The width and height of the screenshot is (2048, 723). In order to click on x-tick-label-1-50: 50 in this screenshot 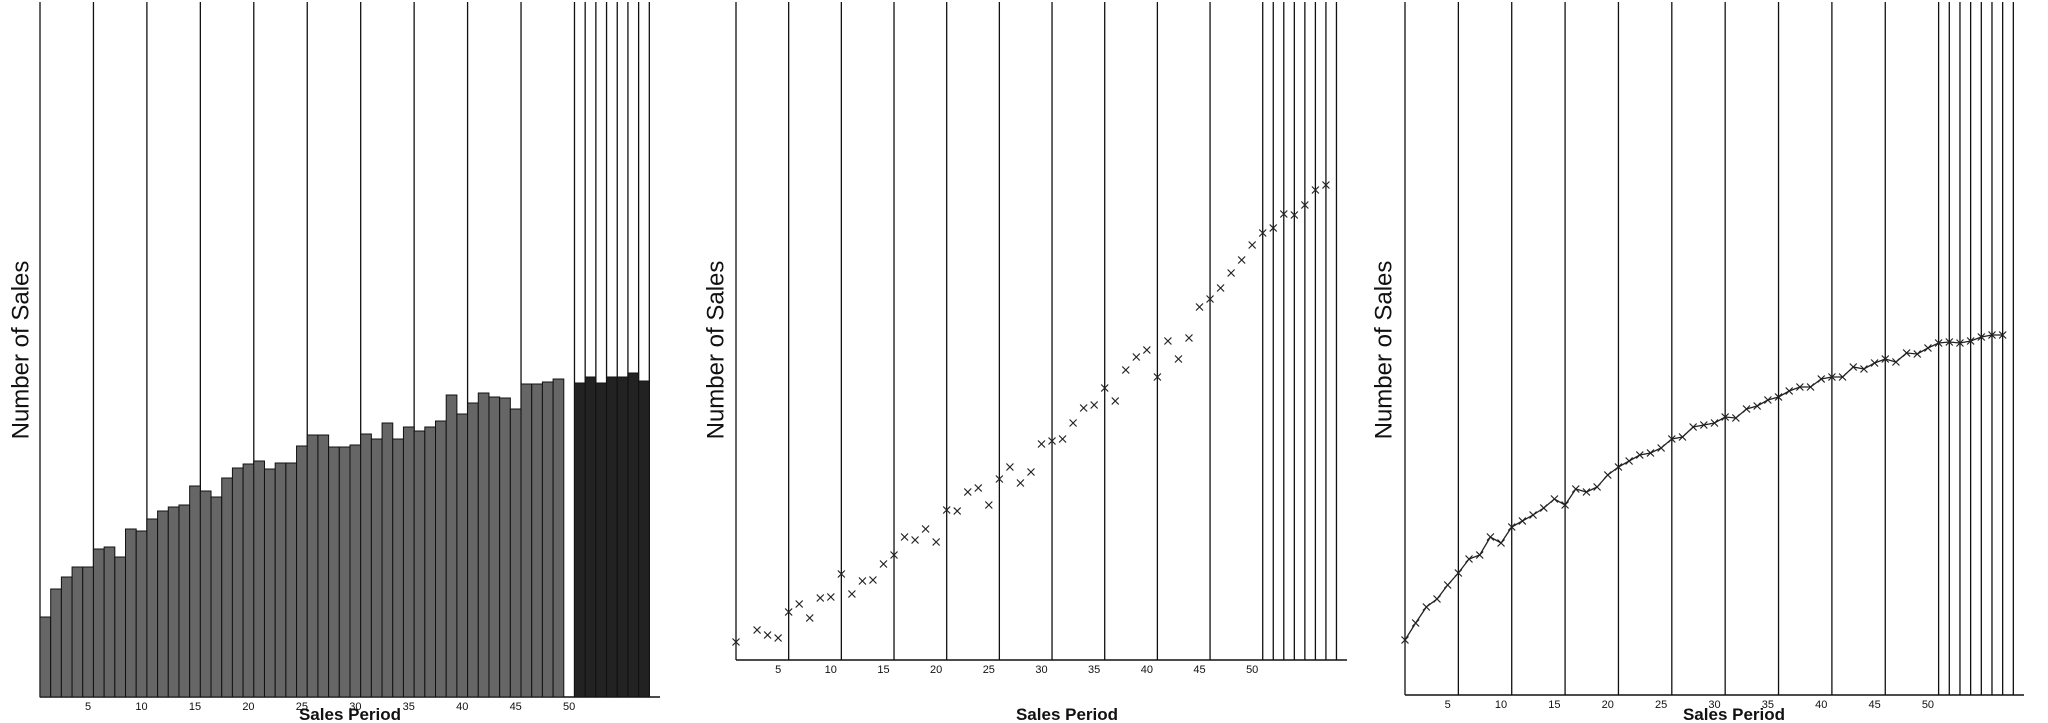, I will do `click(1252, 670)`.